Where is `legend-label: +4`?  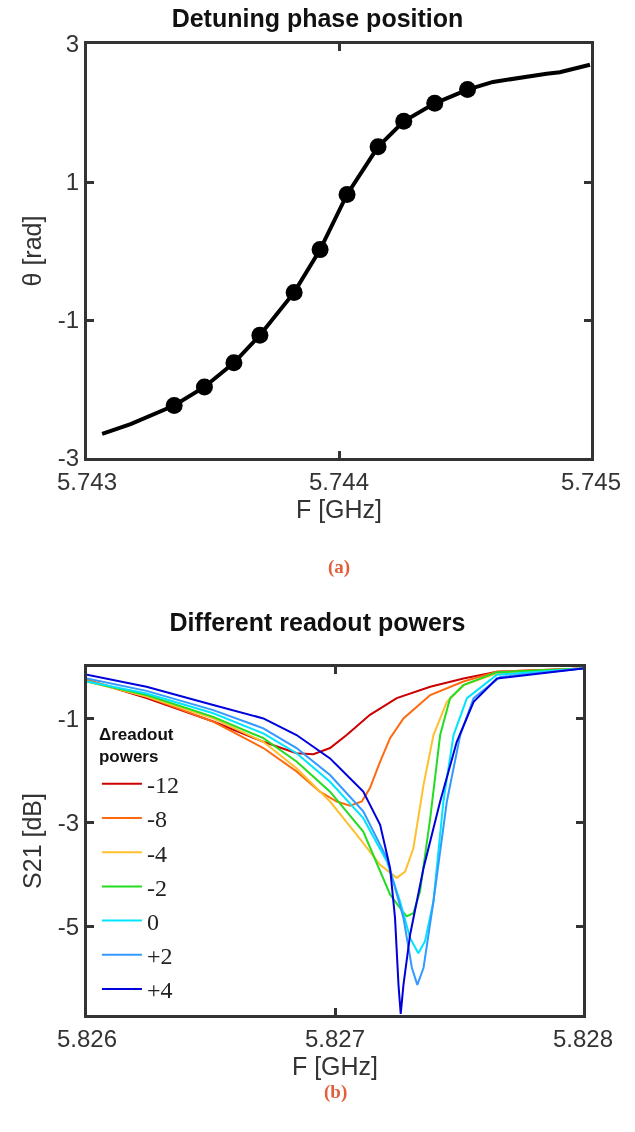 legend-label: +4 is located at coordinates (159, 990).